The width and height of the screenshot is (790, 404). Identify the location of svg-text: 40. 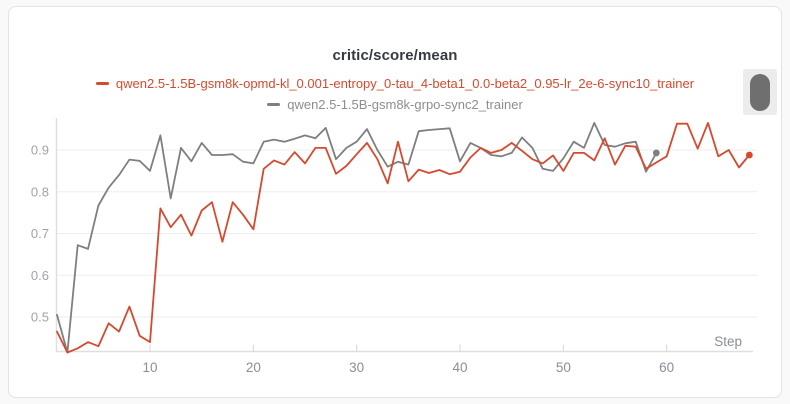
(460, 367).